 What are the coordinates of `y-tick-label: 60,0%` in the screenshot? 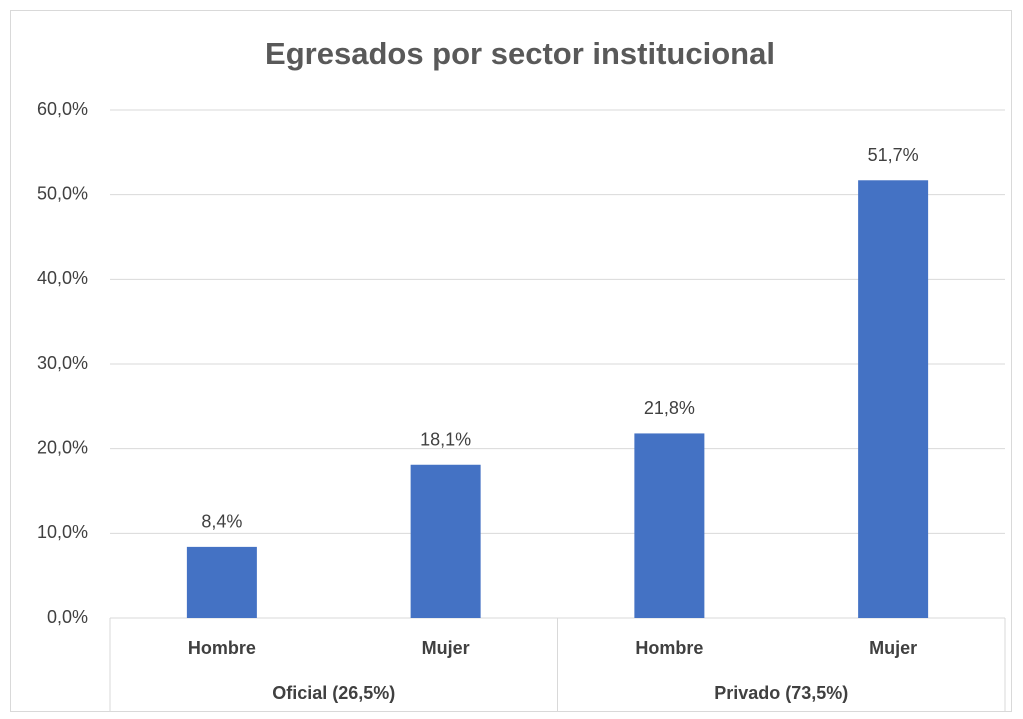 It's located at (62, 109).